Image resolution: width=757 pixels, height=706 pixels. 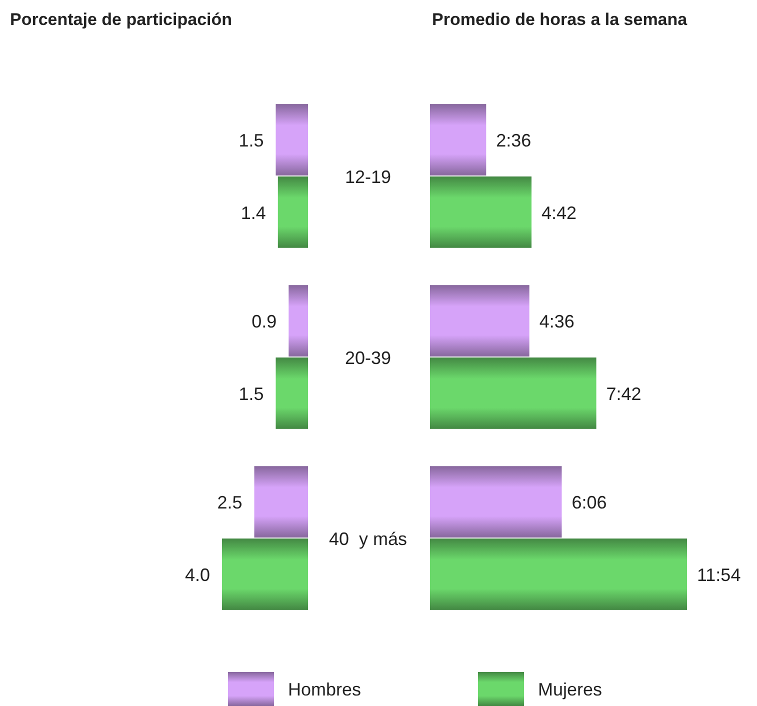 What do you see at coordinates (368, 358) in the screenshot?
I see `y-tick-label: 20-39` at bounding box center [368, 358].